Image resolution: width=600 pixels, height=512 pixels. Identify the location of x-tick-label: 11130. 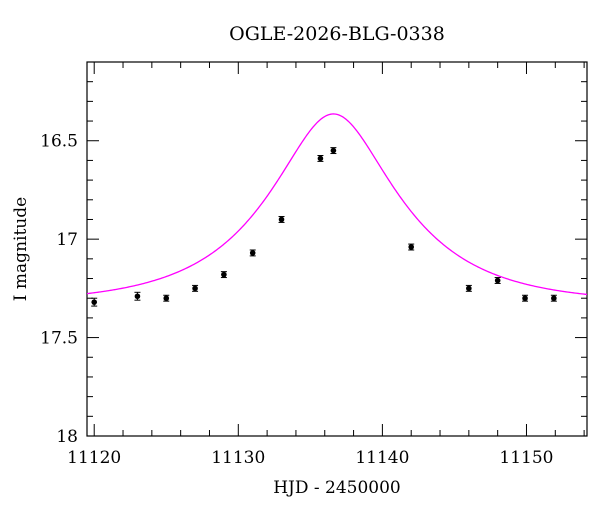
(238, 458).